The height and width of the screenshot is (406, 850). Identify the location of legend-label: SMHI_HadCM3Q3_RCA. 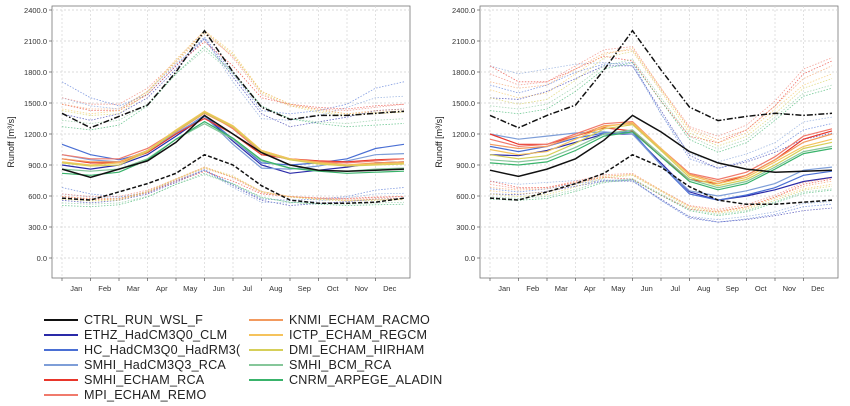
(155, 365).